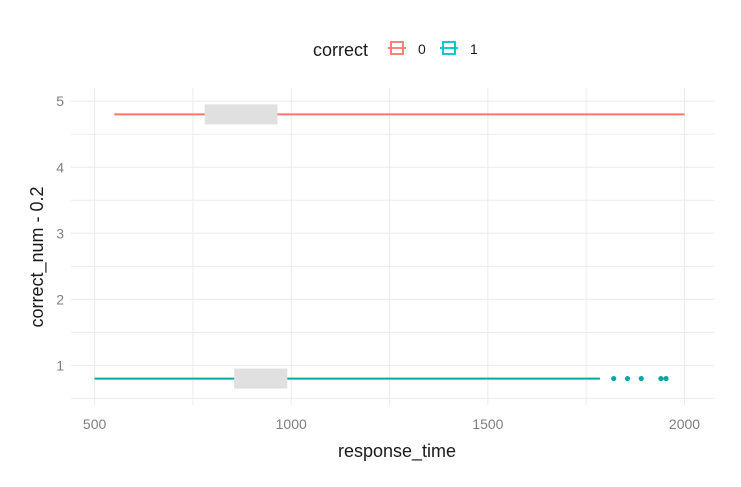 The height and width of the screenshot is (487, 741). Describe the element at coordinates (37, 256) in the screenshot. I see `y-axis-title: correct_num - 0.2` at that location.